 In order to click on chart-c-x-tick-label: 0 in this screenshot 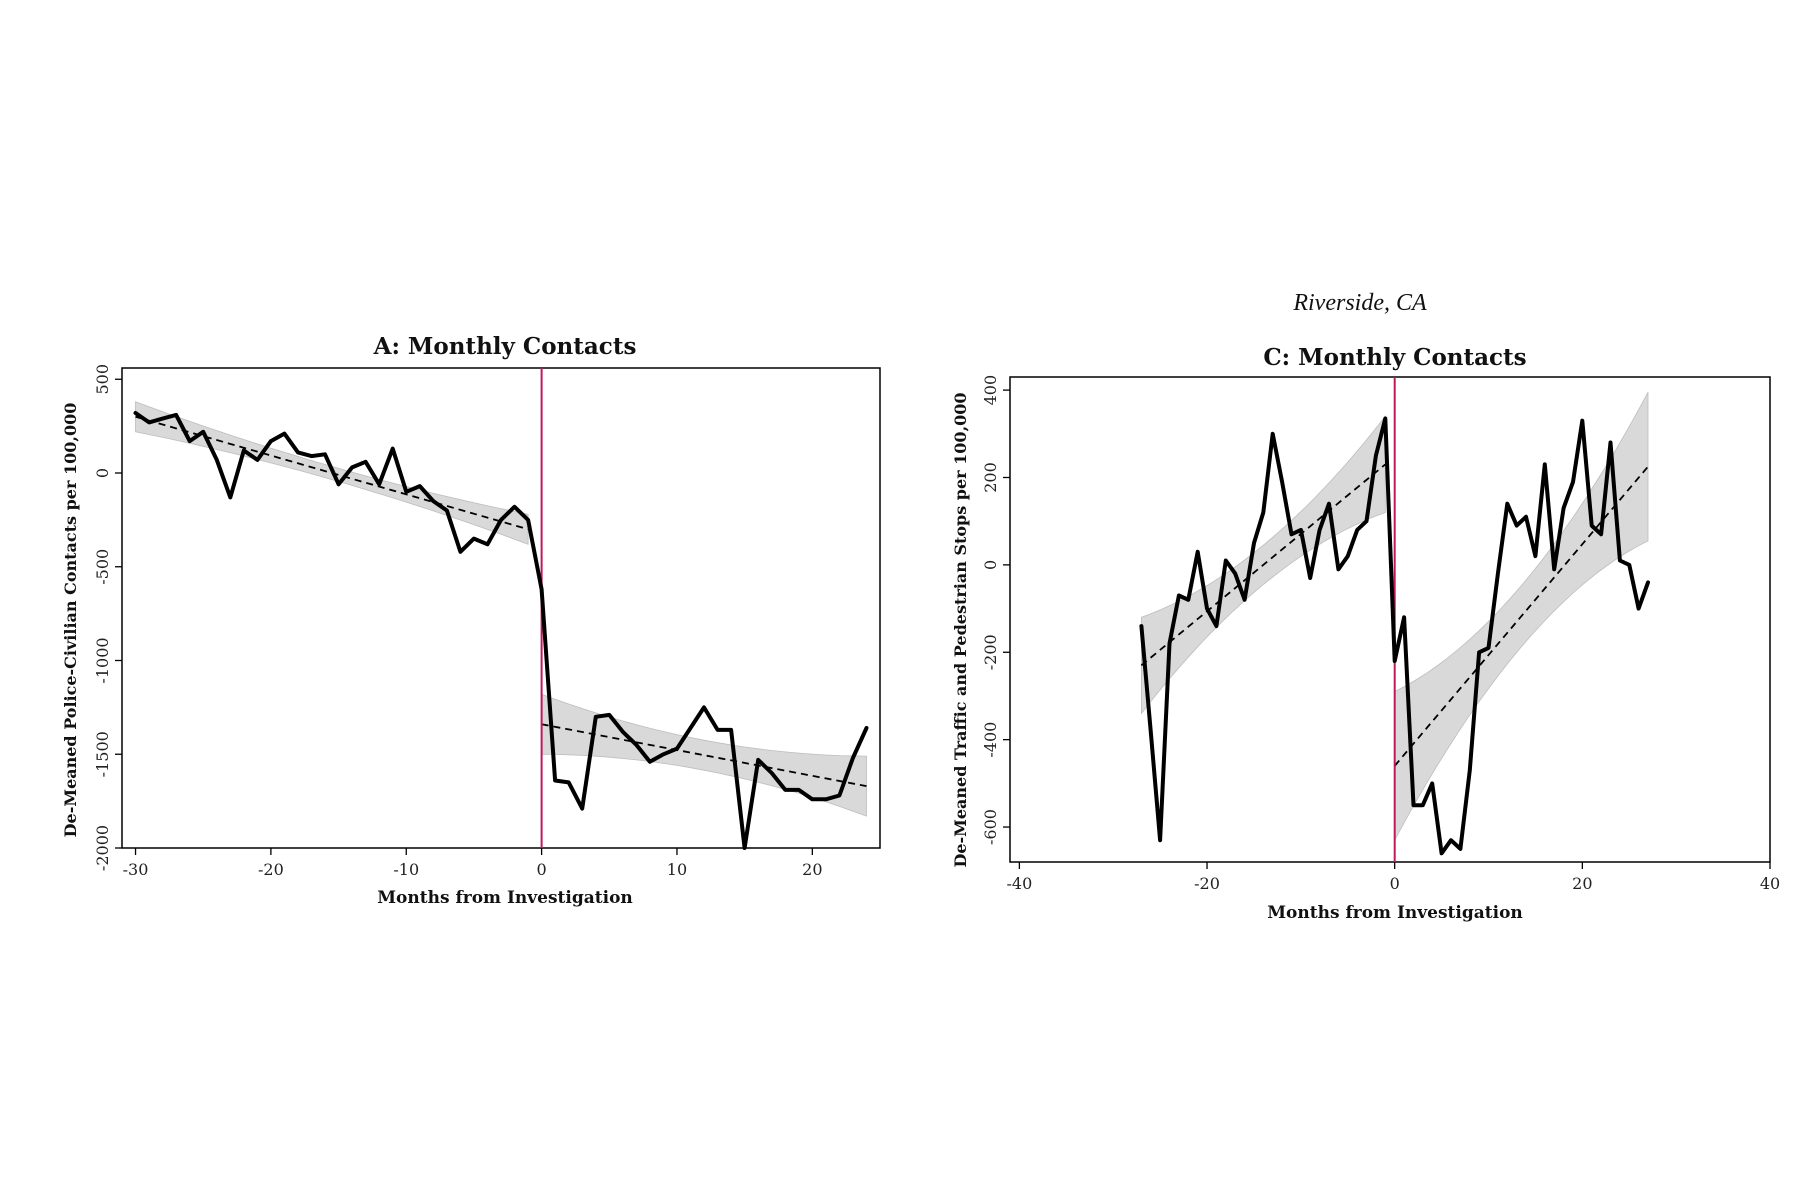, I will do `click(1395, 883)`.